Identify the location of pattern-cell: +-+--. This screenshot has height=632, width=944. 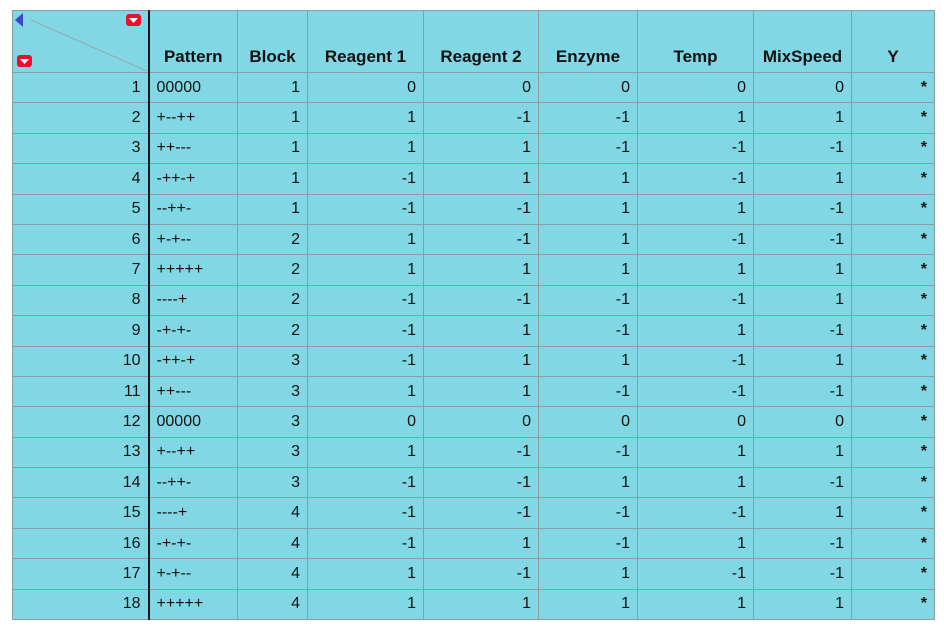
(193, 574).